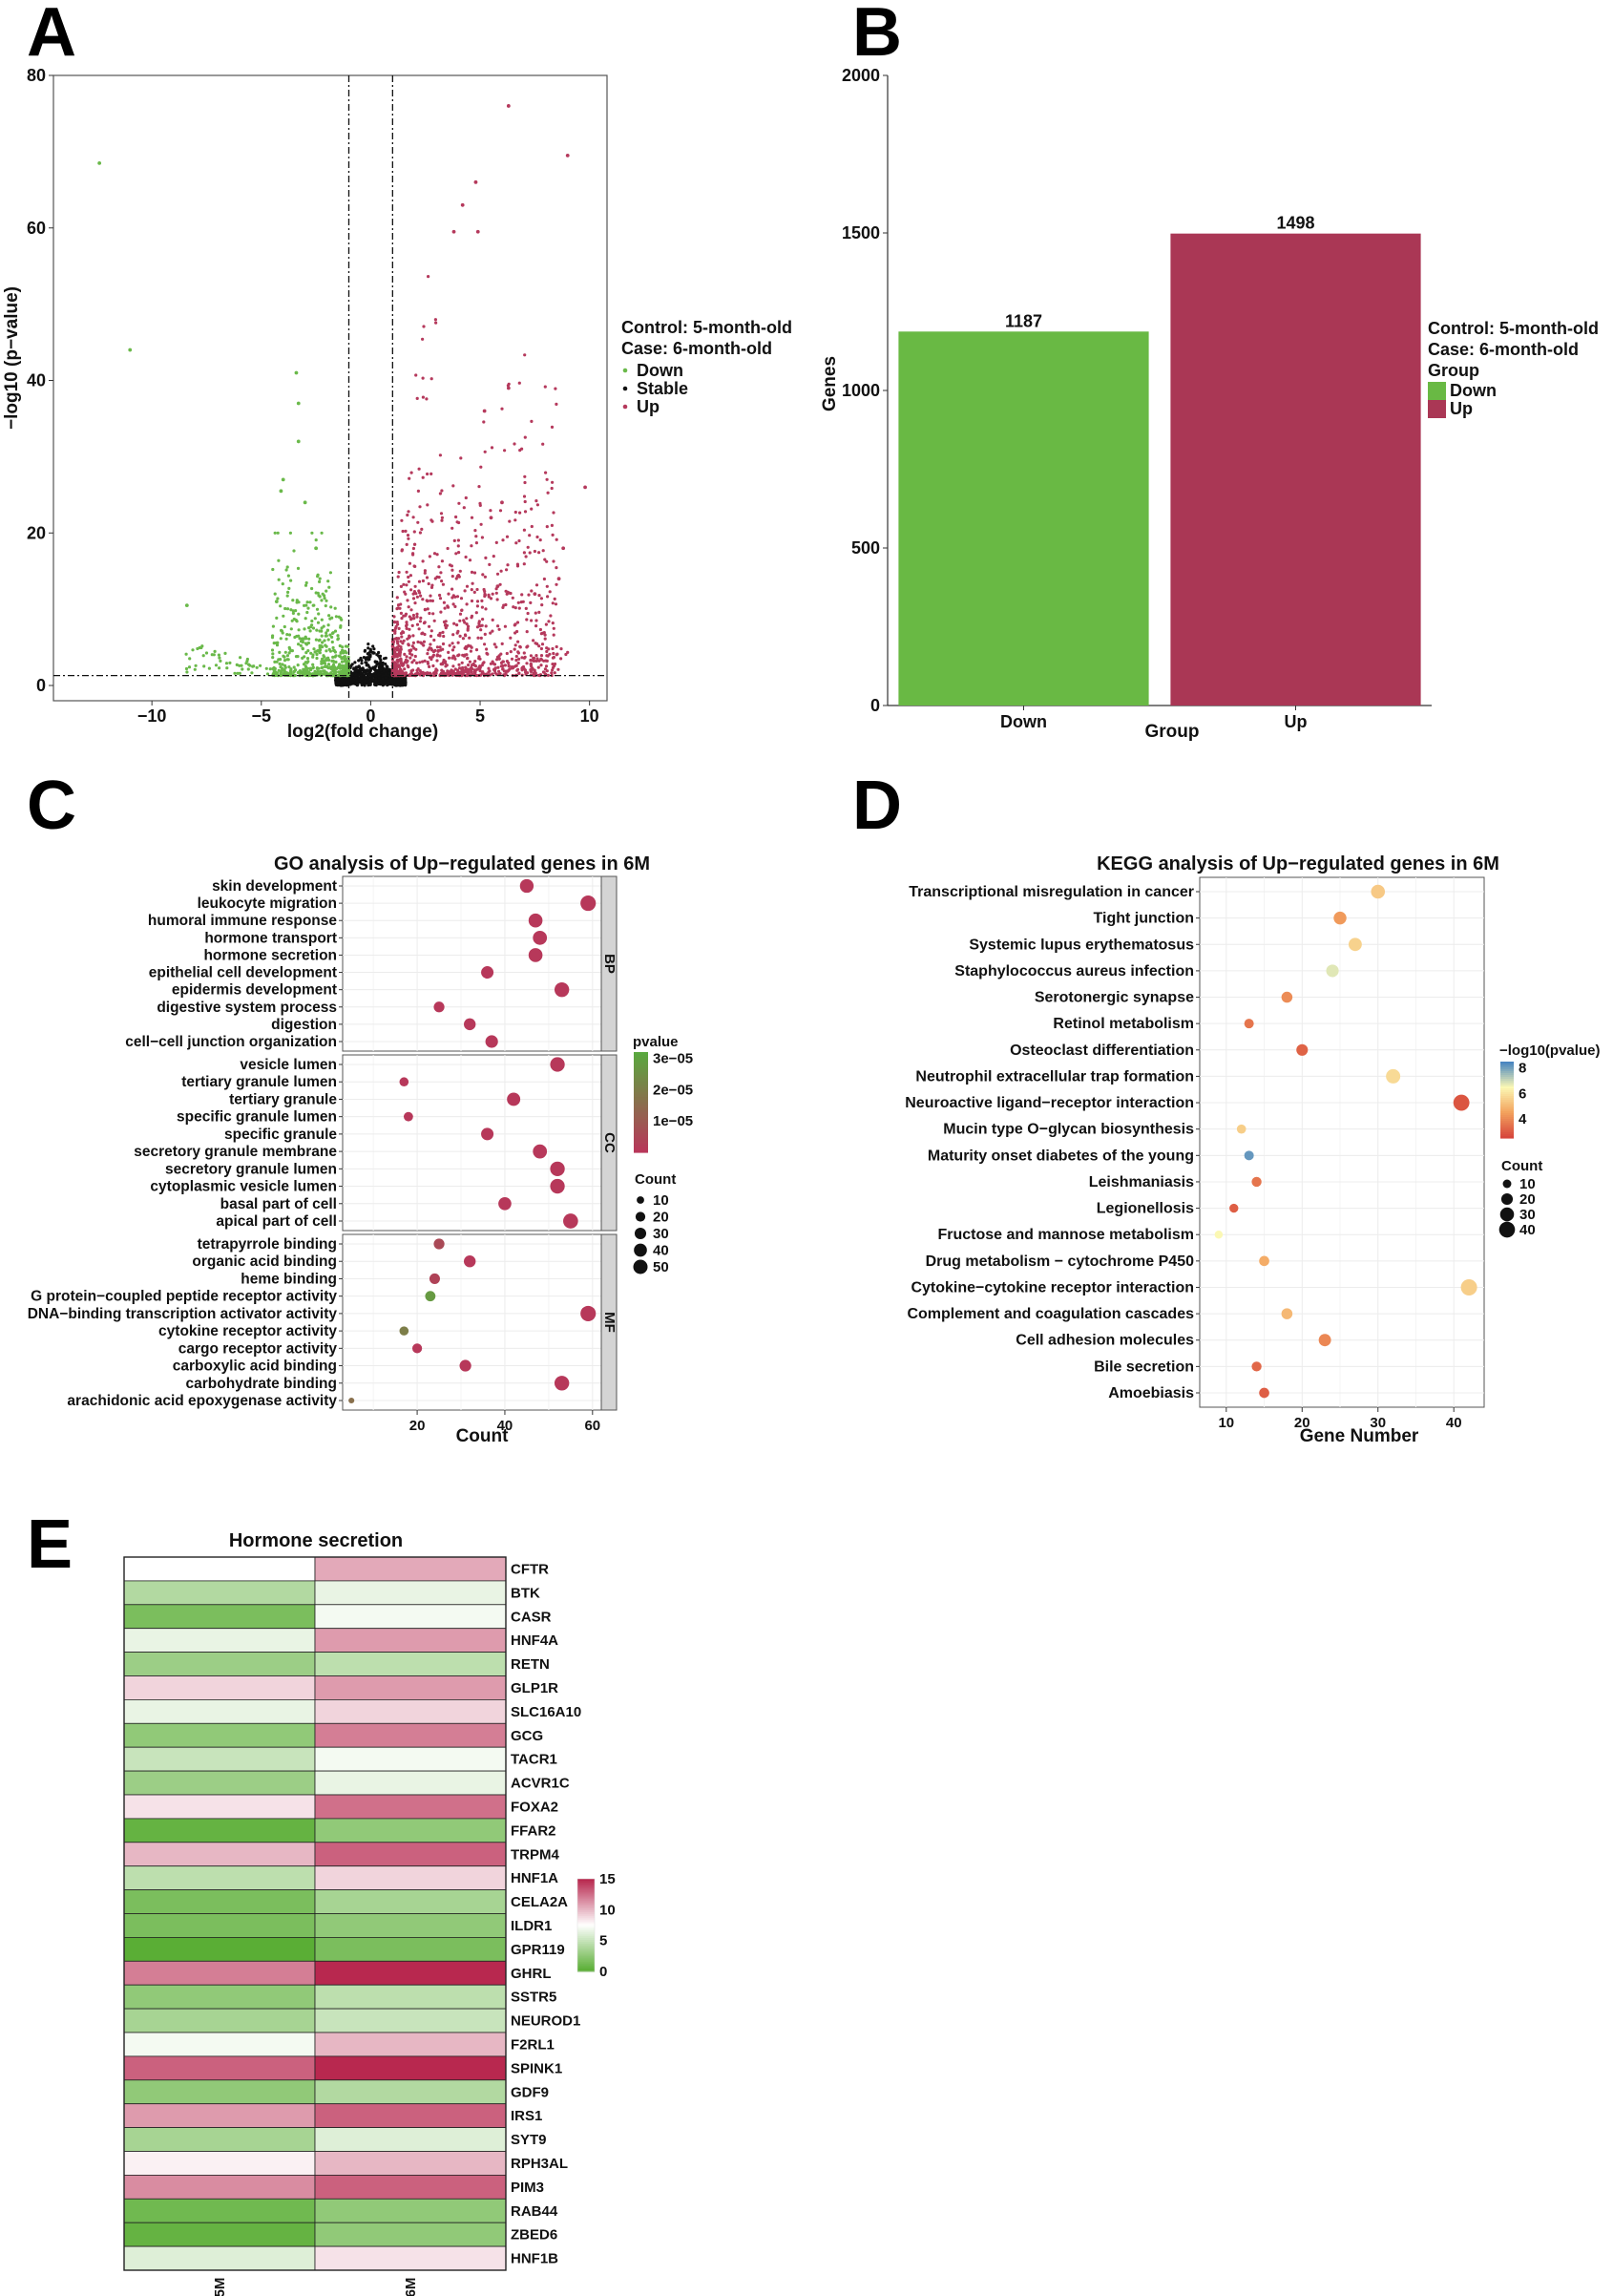  What do you see at coordinates (607, 1879) in the screenshot?
I see `scale-label: 15` at bounding box center [607, 1879].